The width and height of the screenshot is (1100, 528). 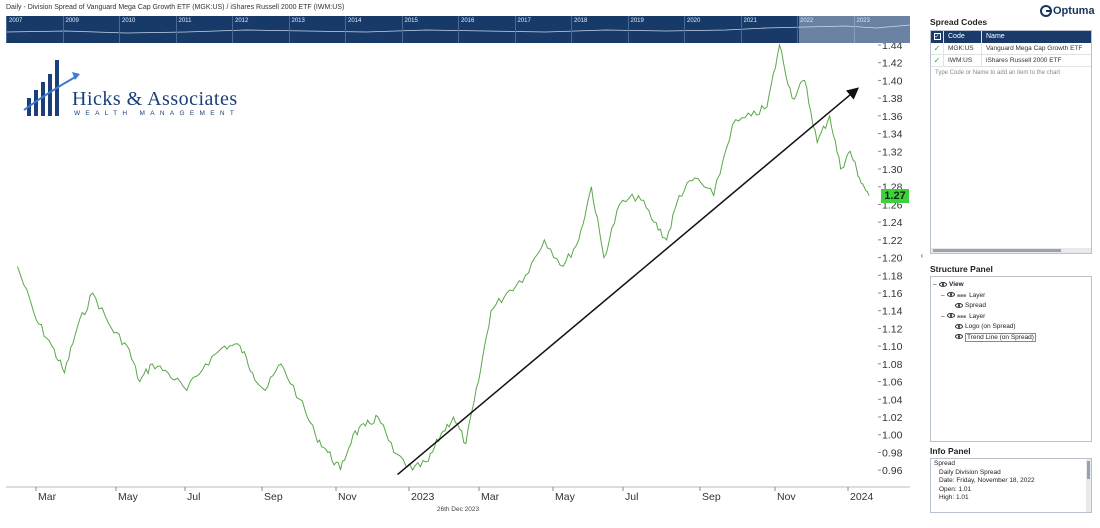 What do you see at coordinates (1011, 61) in the screenshot?
I see `table-row: ✓ IWM:US iShares Russell 2000 ETF` at bounding box center [1011, 61].